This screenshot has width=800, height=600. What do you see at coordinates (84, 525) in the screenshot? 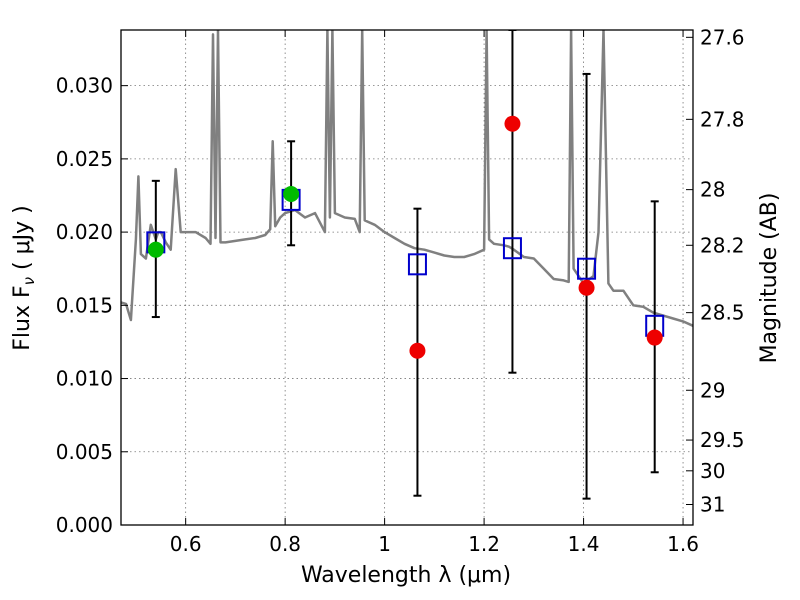
I see `y-tick-label: 0.000` at bounding box center [84, 525].